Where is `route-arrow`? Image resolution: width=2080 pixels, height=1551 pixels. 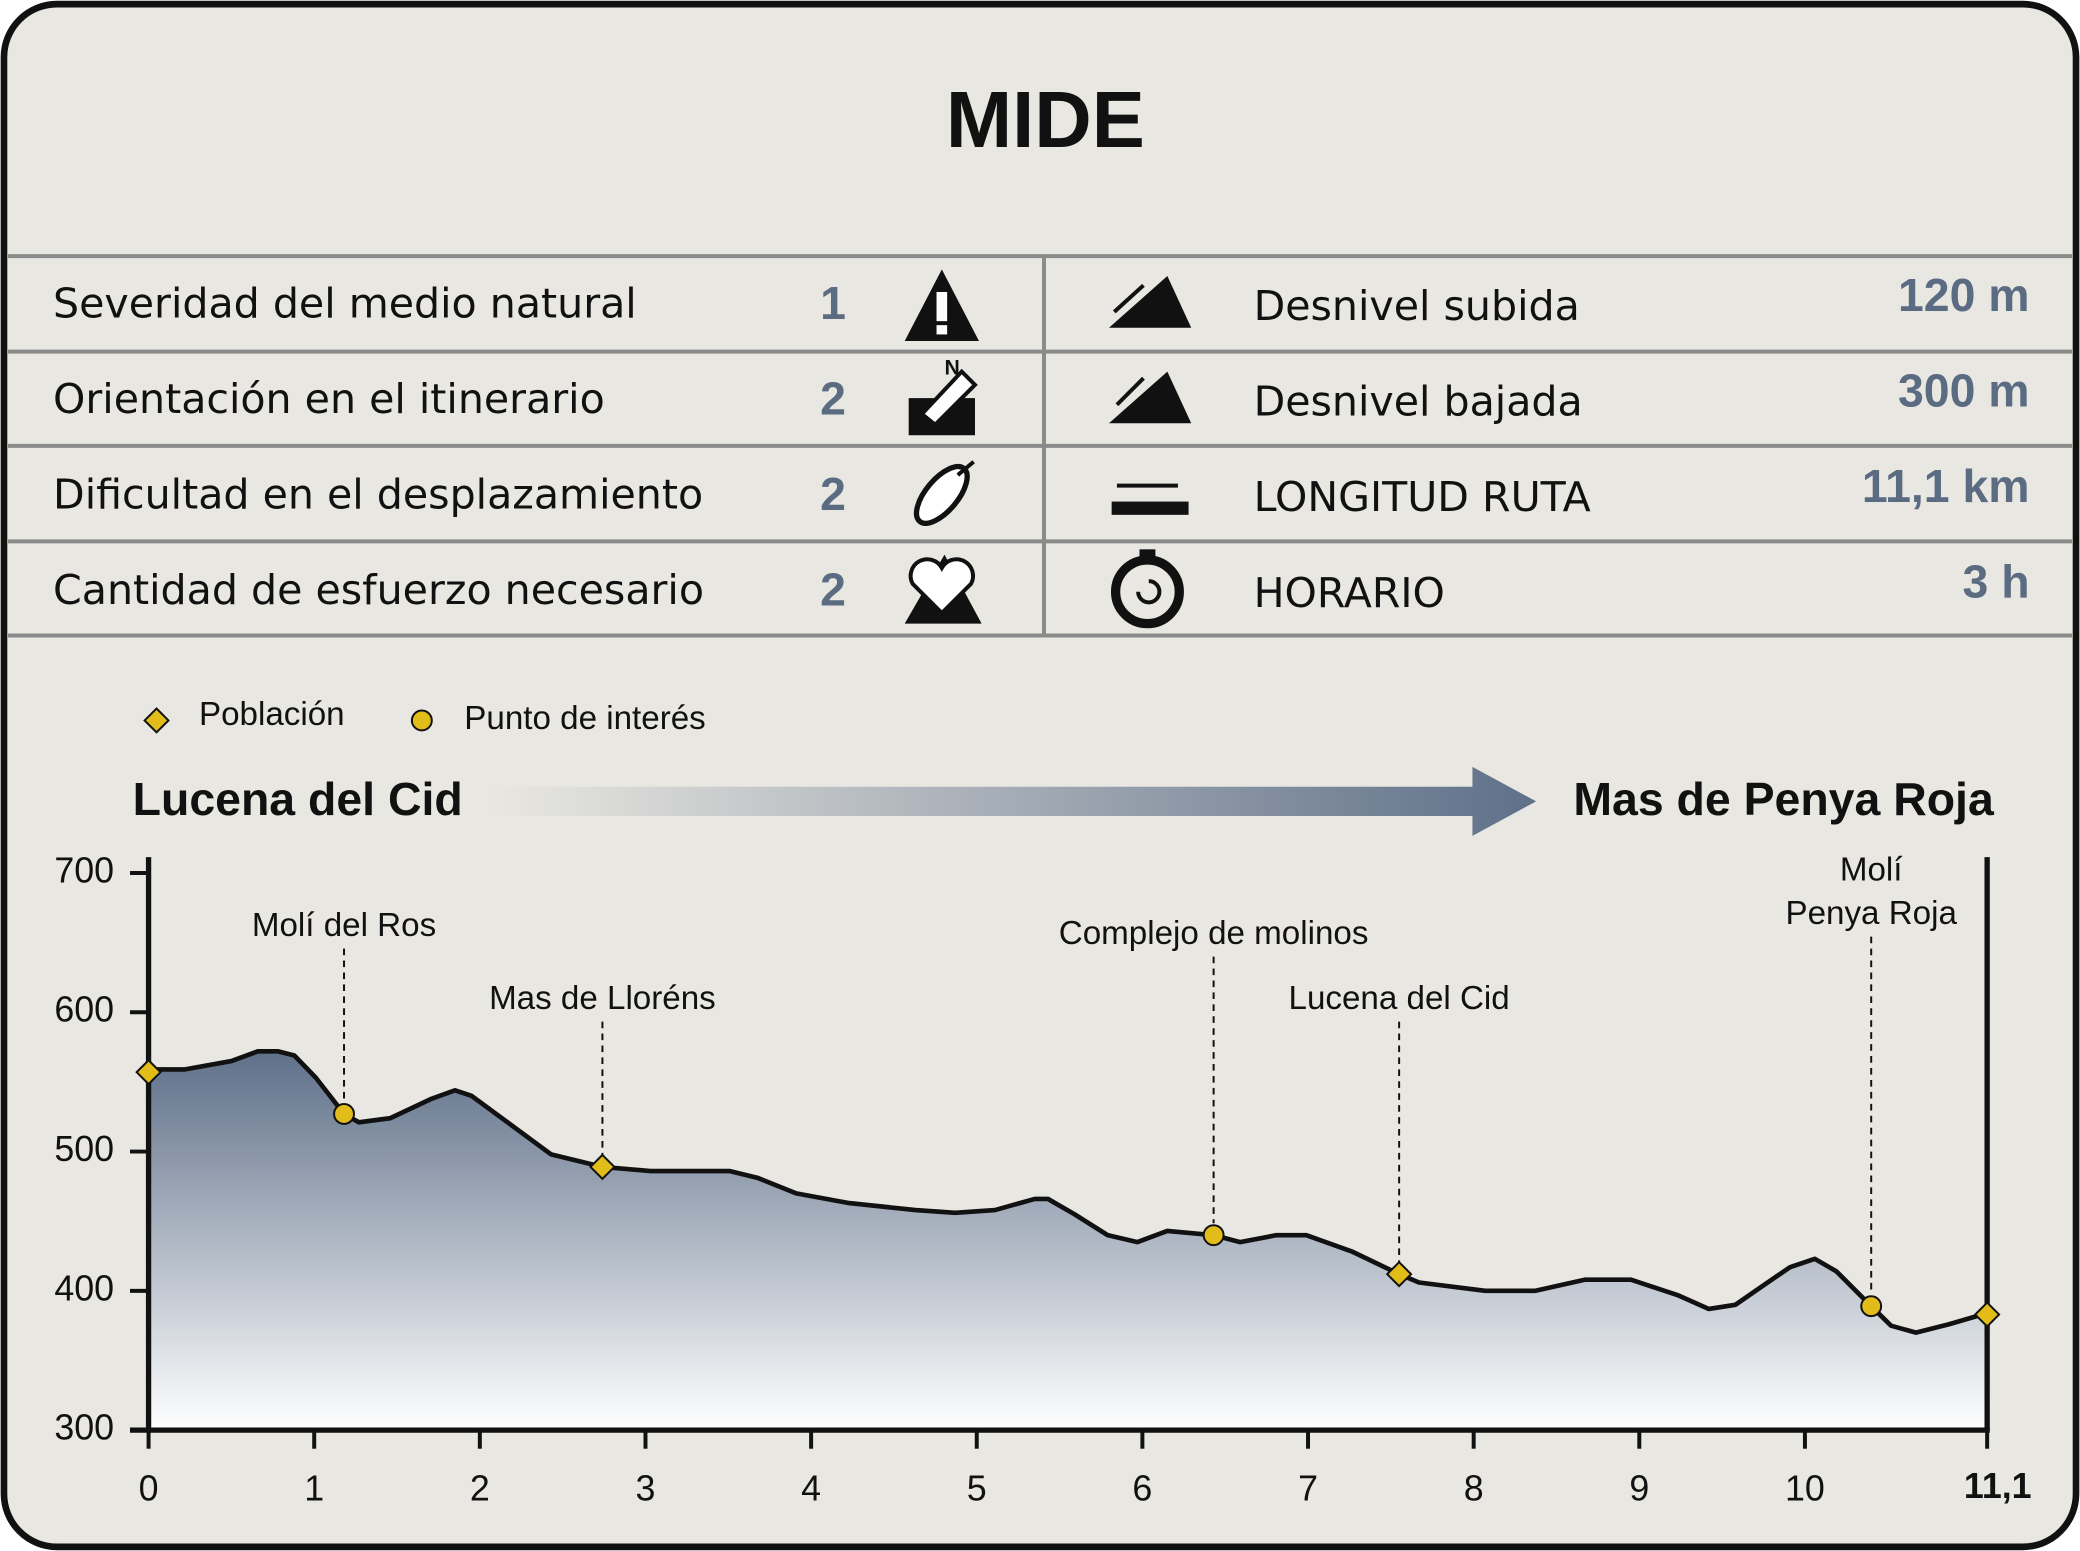 route-arrow is located at coordinates (1013, 801).